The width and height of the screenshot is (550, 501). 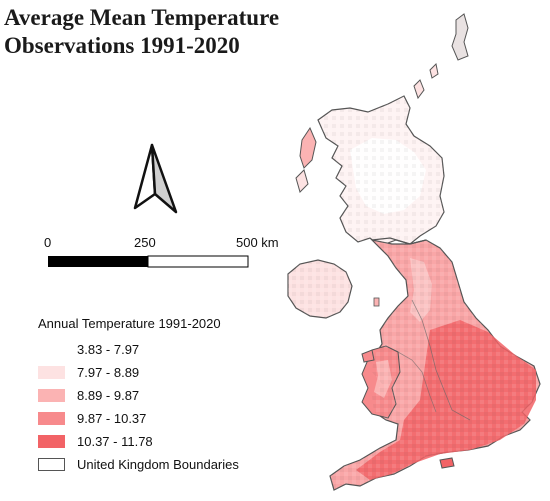 I want to click on legend-item: 9.87 - 10.37, so click(x=138, y=418).